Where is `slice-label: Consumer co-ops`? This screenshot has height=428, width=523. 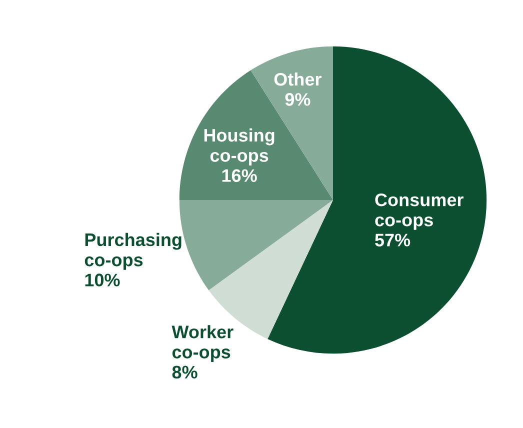 slice-label: Consumer co-ops is located at coordinates (419, 211).